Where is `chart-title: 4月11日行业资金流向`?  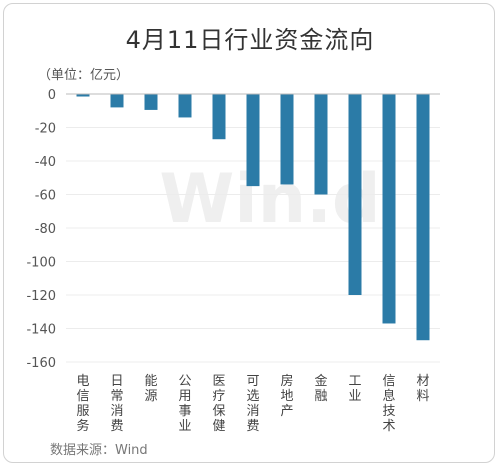
chart-title: 4月11日行业资金流向 is located at coordinates (250, 40).